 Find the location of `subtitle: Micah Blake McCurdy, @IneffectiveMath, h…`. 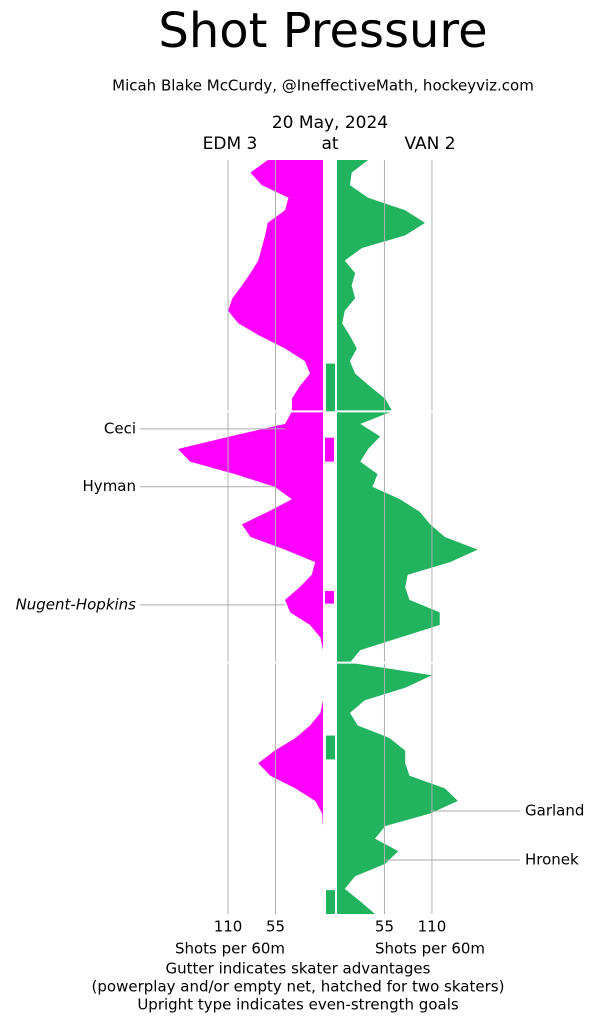

subtitle: Micah Blake McCurdy, @IneffectiveMath, h… is located at coordinates (323, 86).